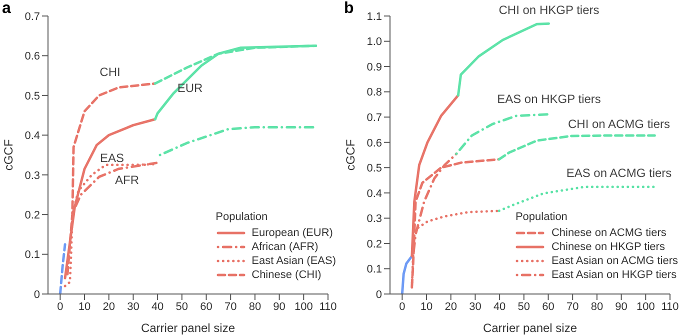 The width and height of the screenshot is (685, 336). I want to click on annotation: AFR, so click(127, 180).